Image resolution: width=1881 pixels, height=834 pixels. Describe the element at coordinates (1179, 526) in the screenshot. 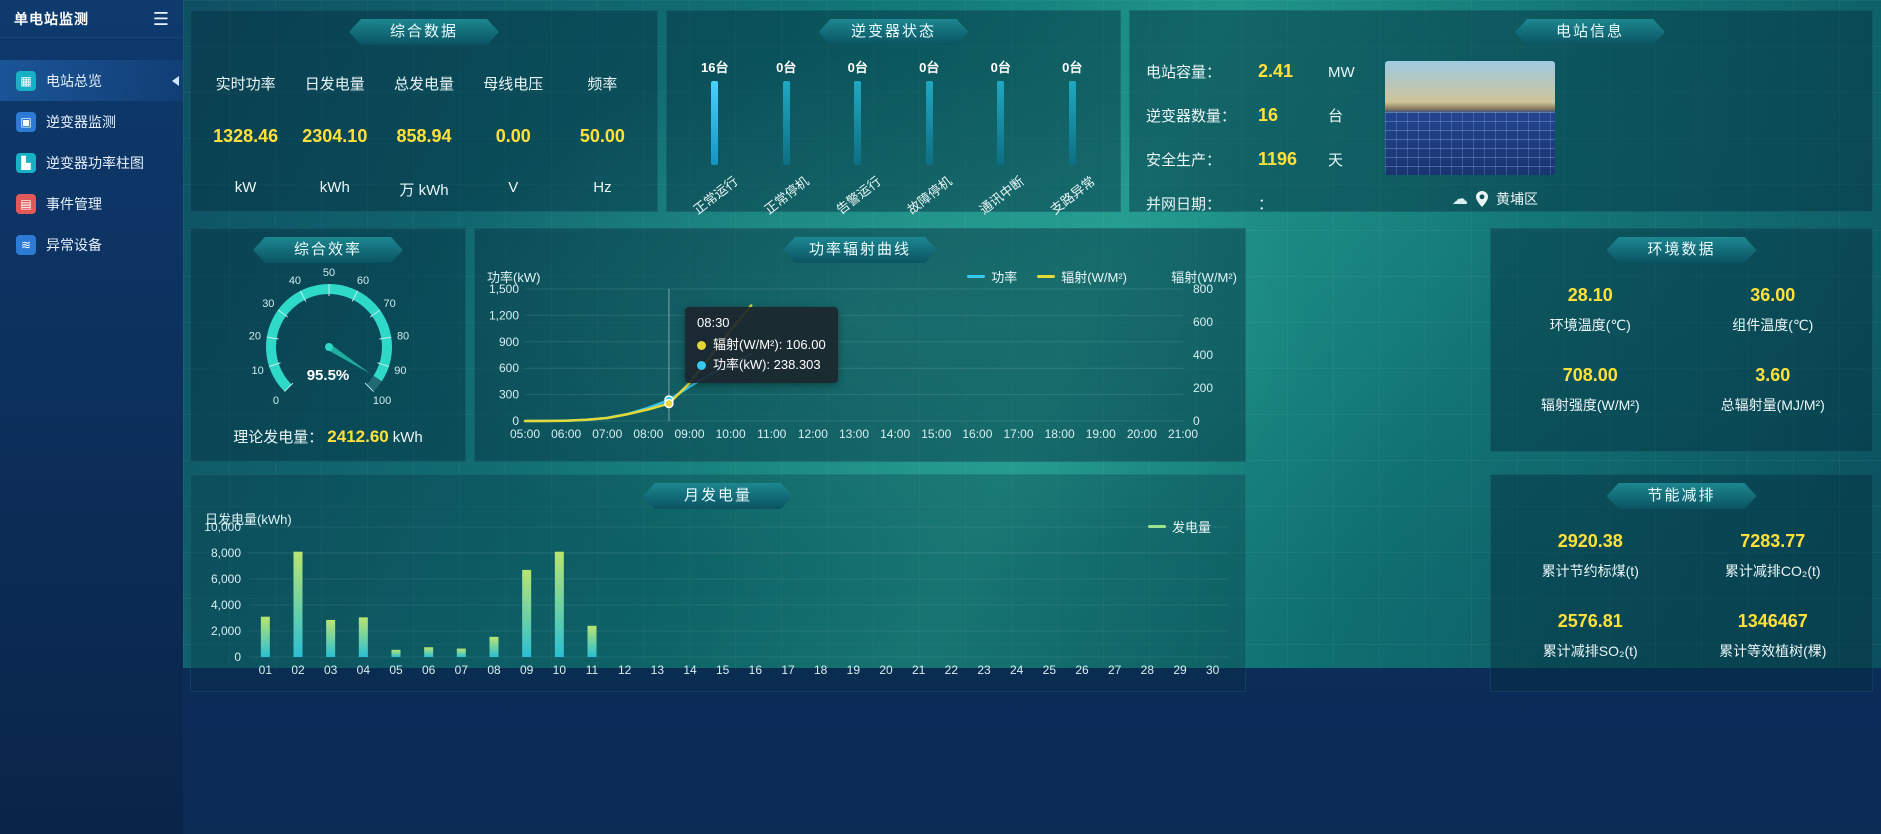

I see `generation-legend: 发电量` at that location.